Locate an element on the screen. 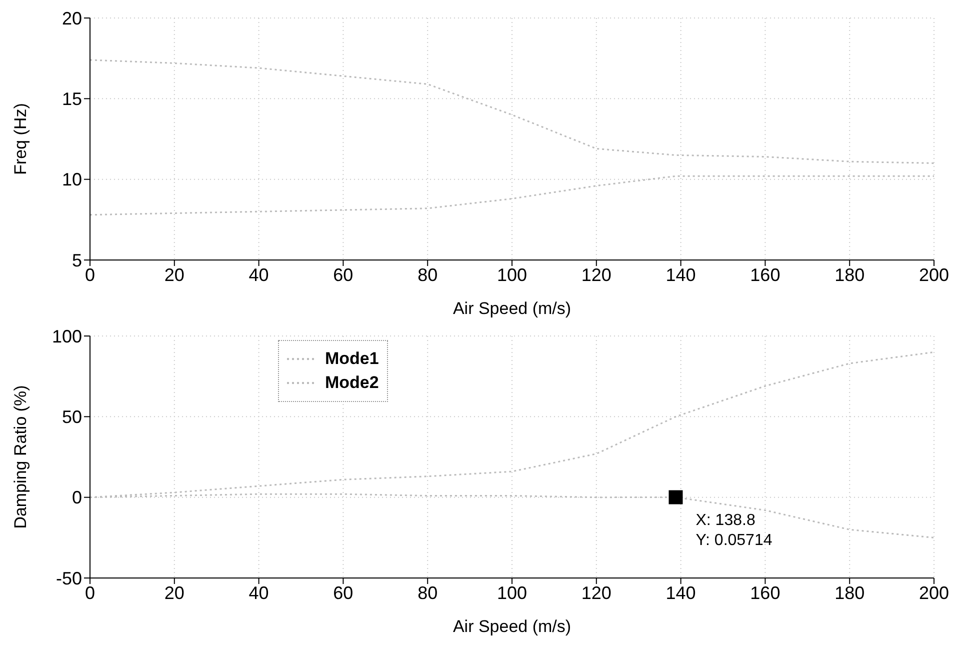 The height and width of the screenshot is (664, 966). y-tick-label: -50 is located at coordinates (69, 578).